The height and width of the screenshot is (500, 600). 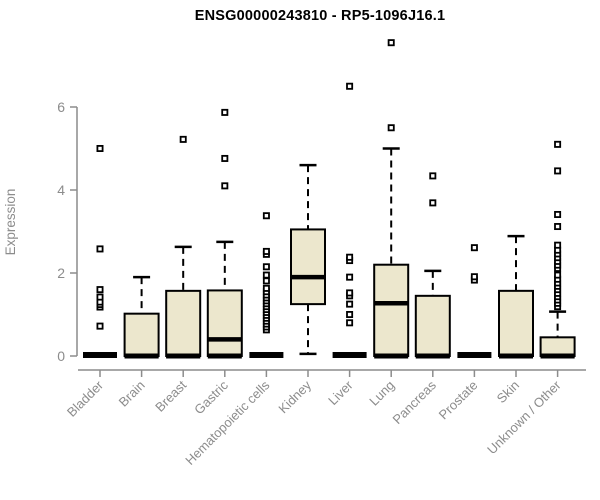 I want to click on category-label-prostate: Prostate, so click(x=458, y=400).